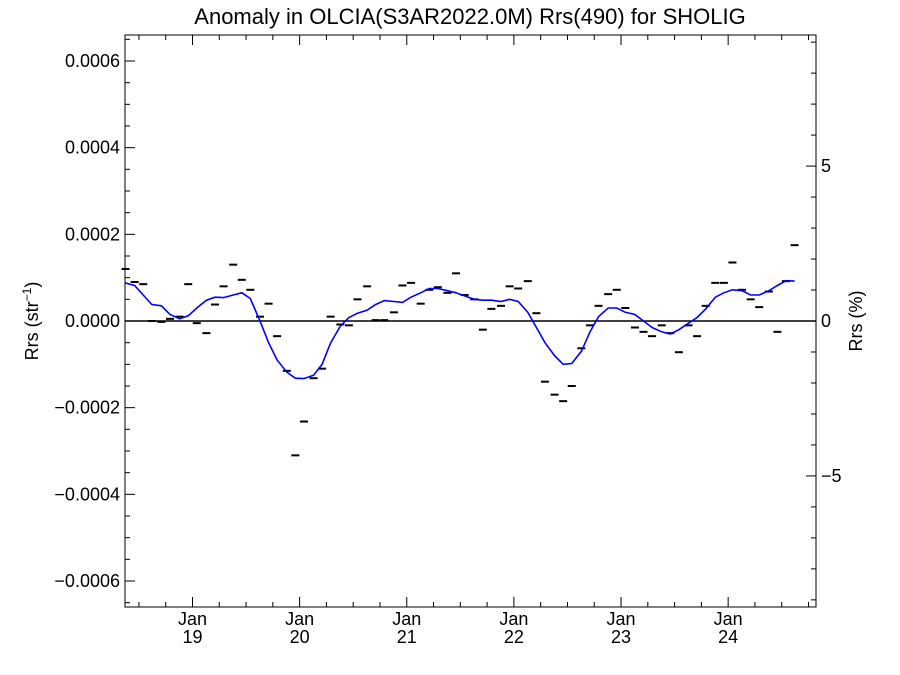 The width and height of the screenshot is (900, 675). I want to click on smoothed-line, so click(459, 329).